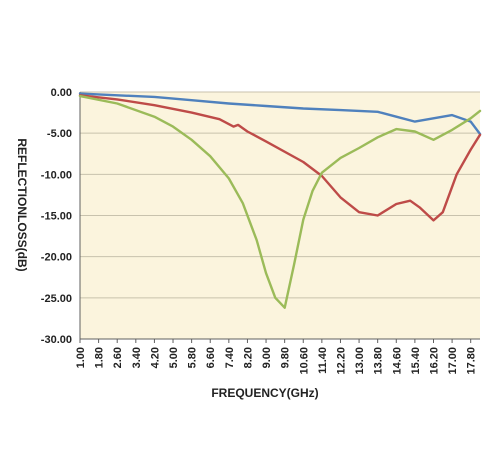 Image resolution: width=497 pixels, height=455 pixels. I want to click on y-tick-label: -30.00, so click(56, 340).